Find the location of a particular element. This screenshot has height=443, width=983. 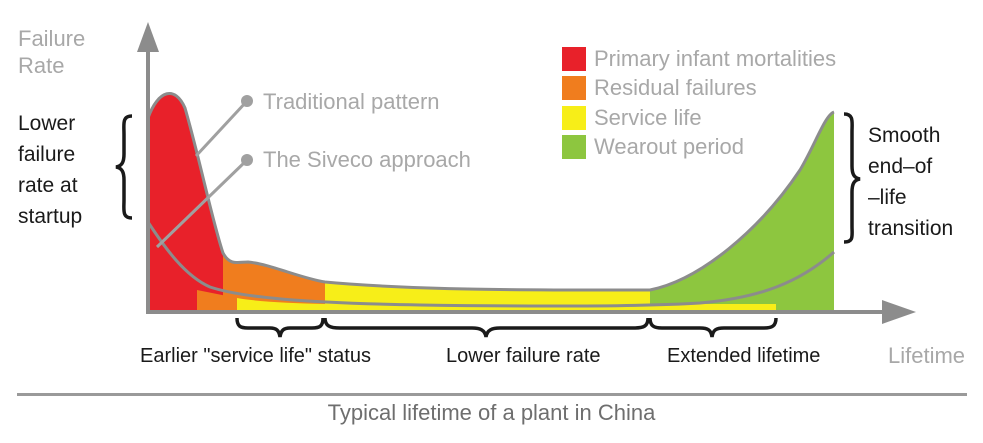

left-text-line-1: Lower is located at coordinates (47, 123).